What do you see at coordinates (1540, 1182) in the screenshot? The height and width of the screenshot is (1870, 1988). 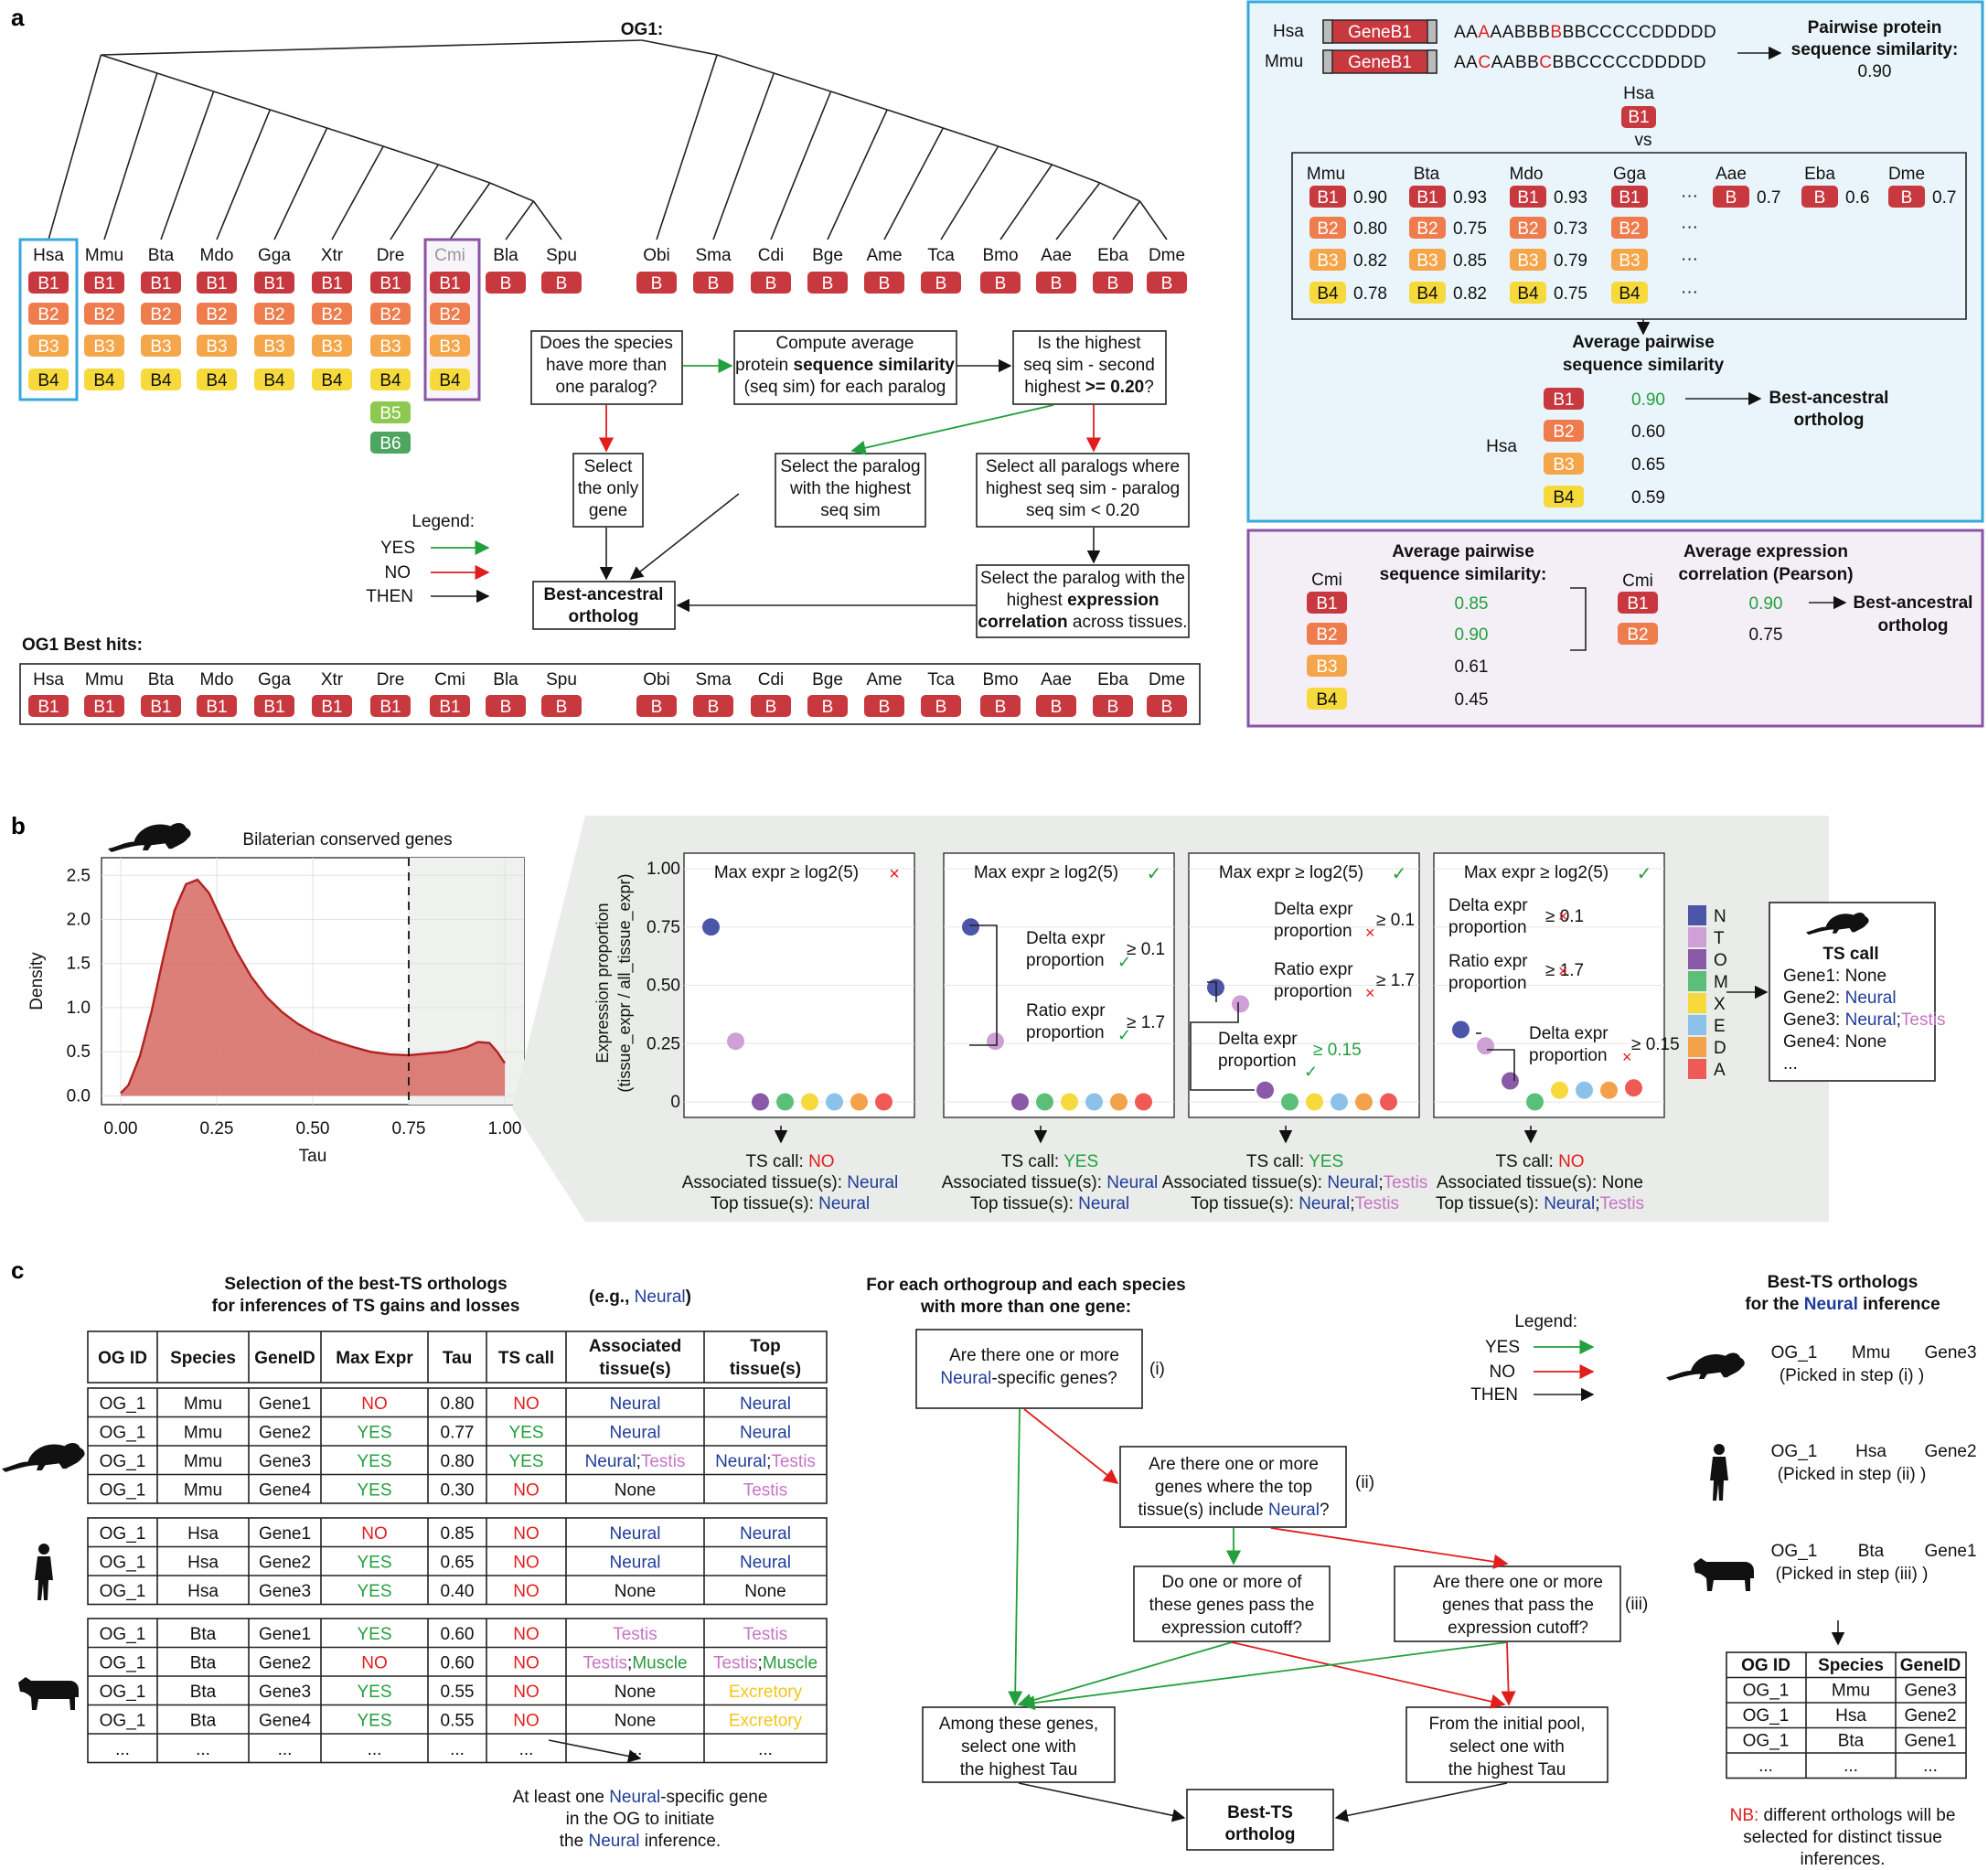 I see `assoc-label: Associated tissue(s): None` at bounding box center [1540, 1182].